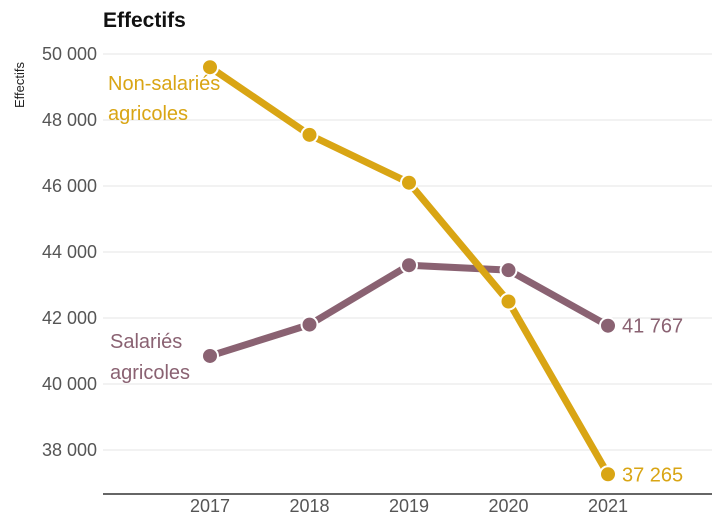 The width and height of the screenshot is (714, 514). What do you see at coordinates (164, 84) in the screenshot?
I see `series-label: Non-salariés` at bounding box center [164, 84].